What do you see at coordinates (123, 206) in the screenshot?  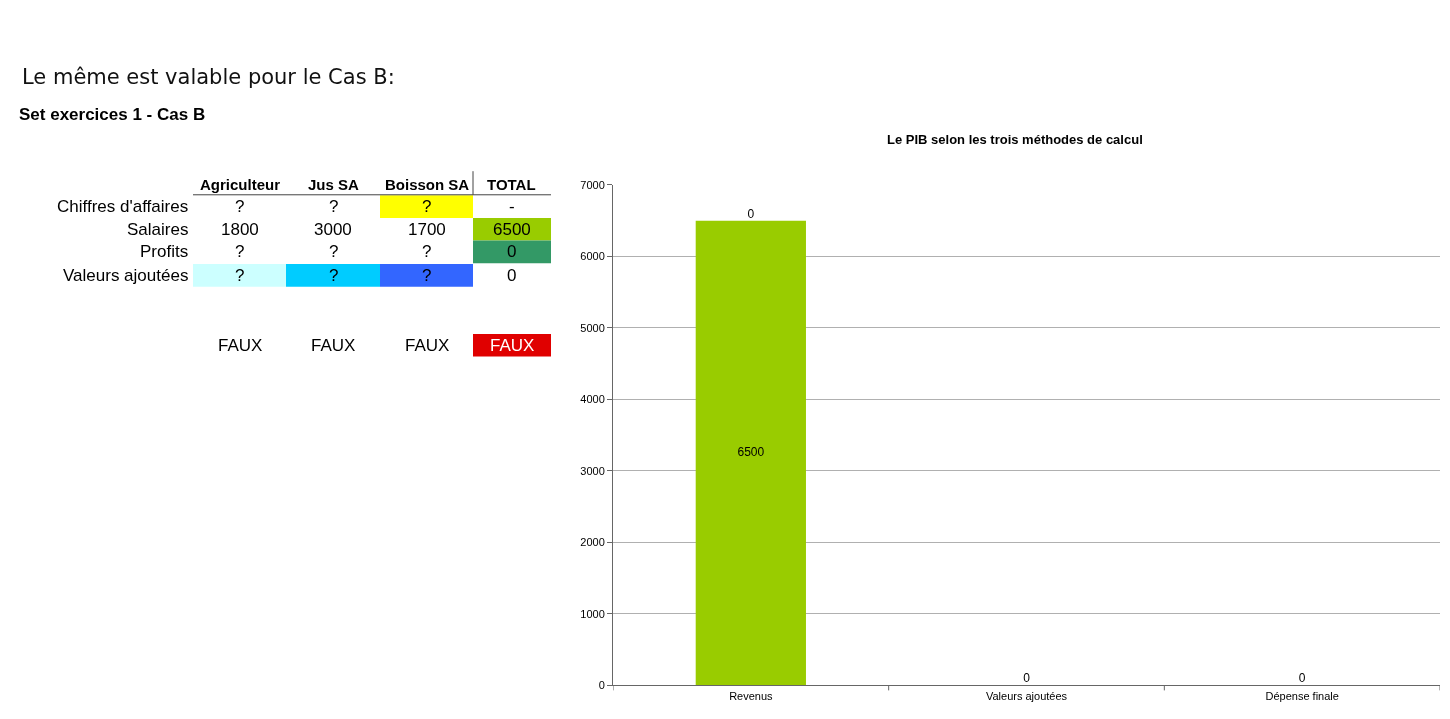 I see `category-label: Chiffres d'affaires` at bounding box center [123, 206].